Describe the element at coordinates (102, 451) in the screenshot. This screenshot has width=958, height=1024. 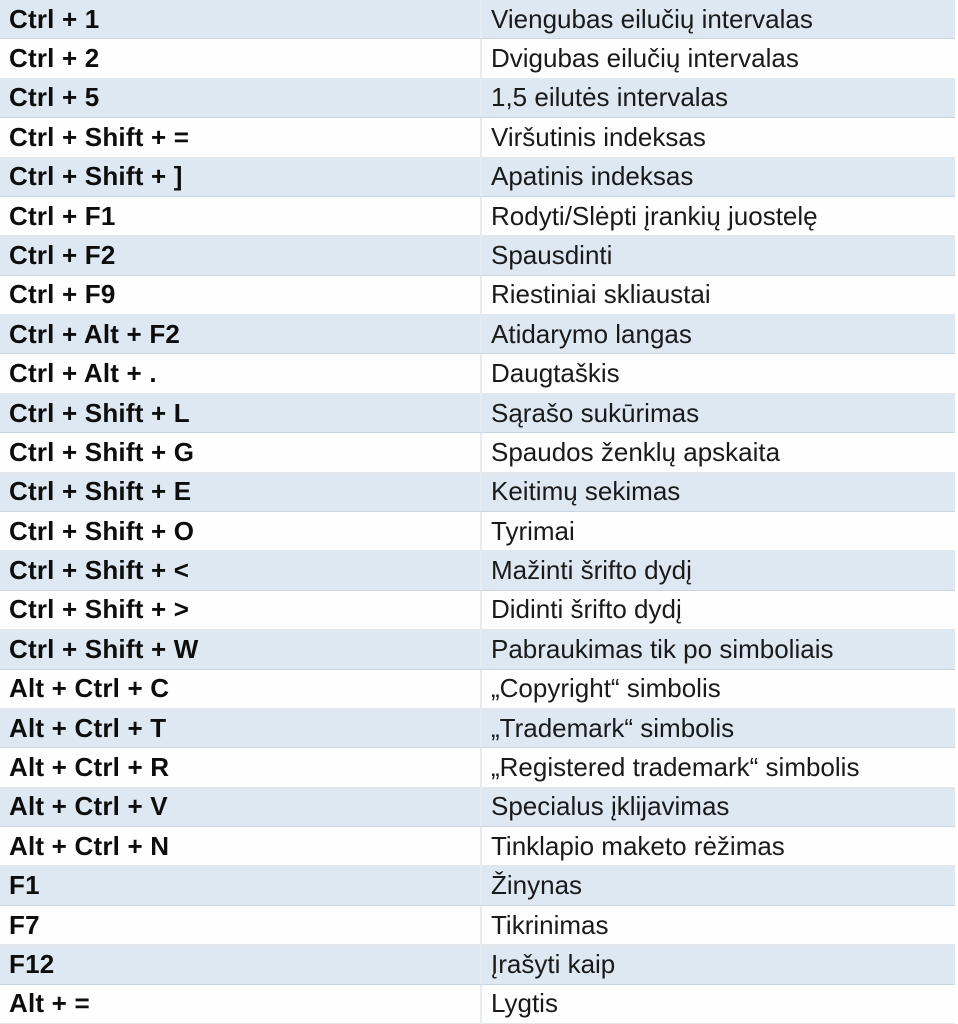
I see `shortcut-cell: Ctrl + Shift + G` at that location.